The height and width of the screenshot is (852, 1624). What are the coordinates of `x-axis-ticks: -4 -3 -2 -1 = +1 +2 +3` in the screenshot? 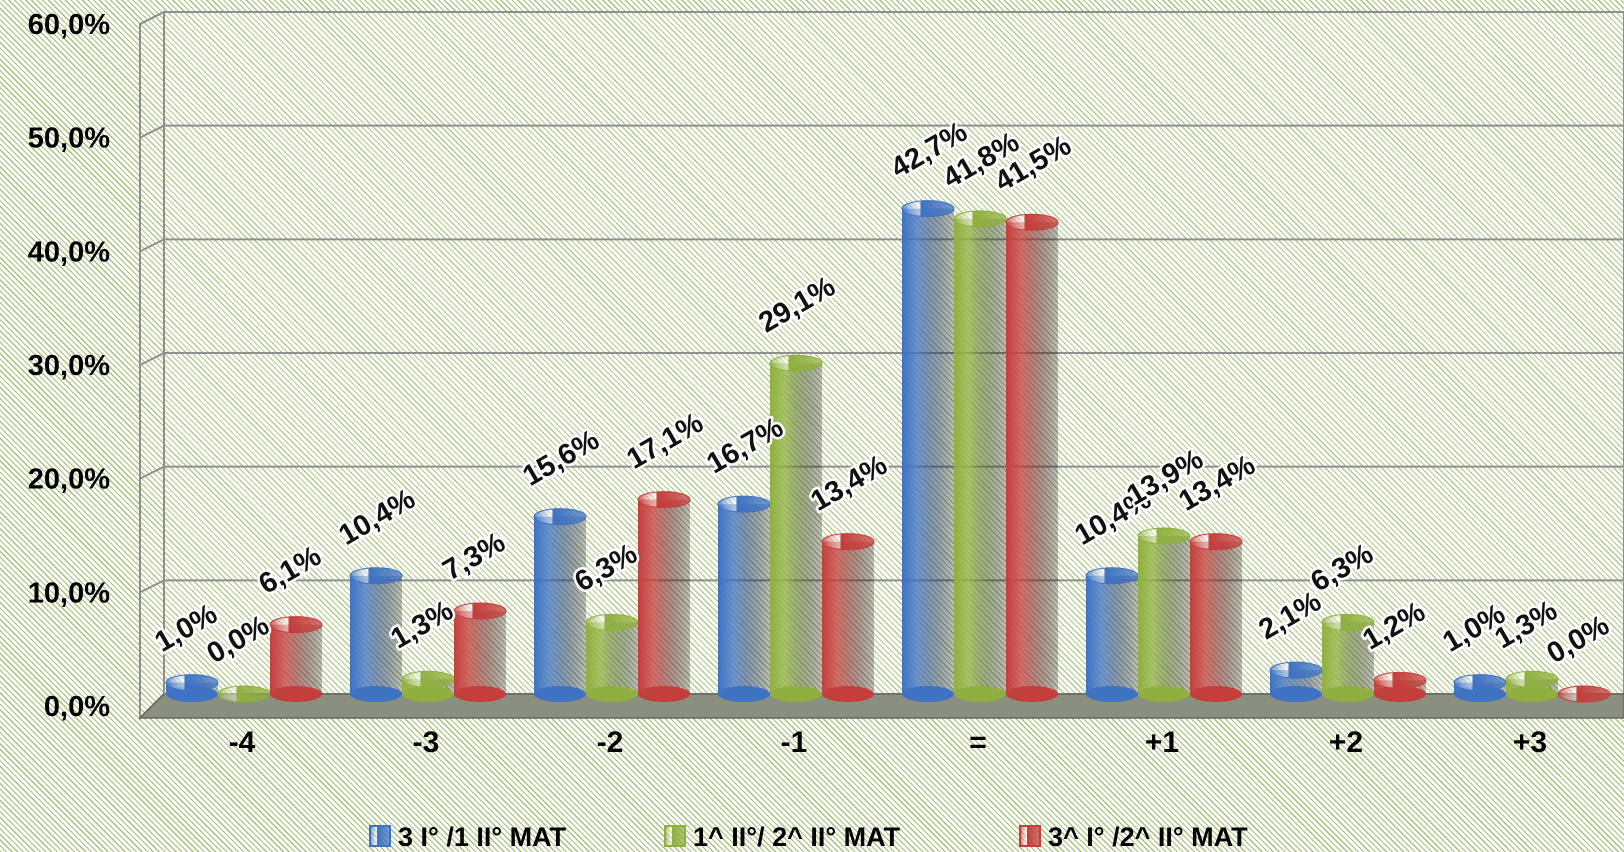 It's located at (888, 742).